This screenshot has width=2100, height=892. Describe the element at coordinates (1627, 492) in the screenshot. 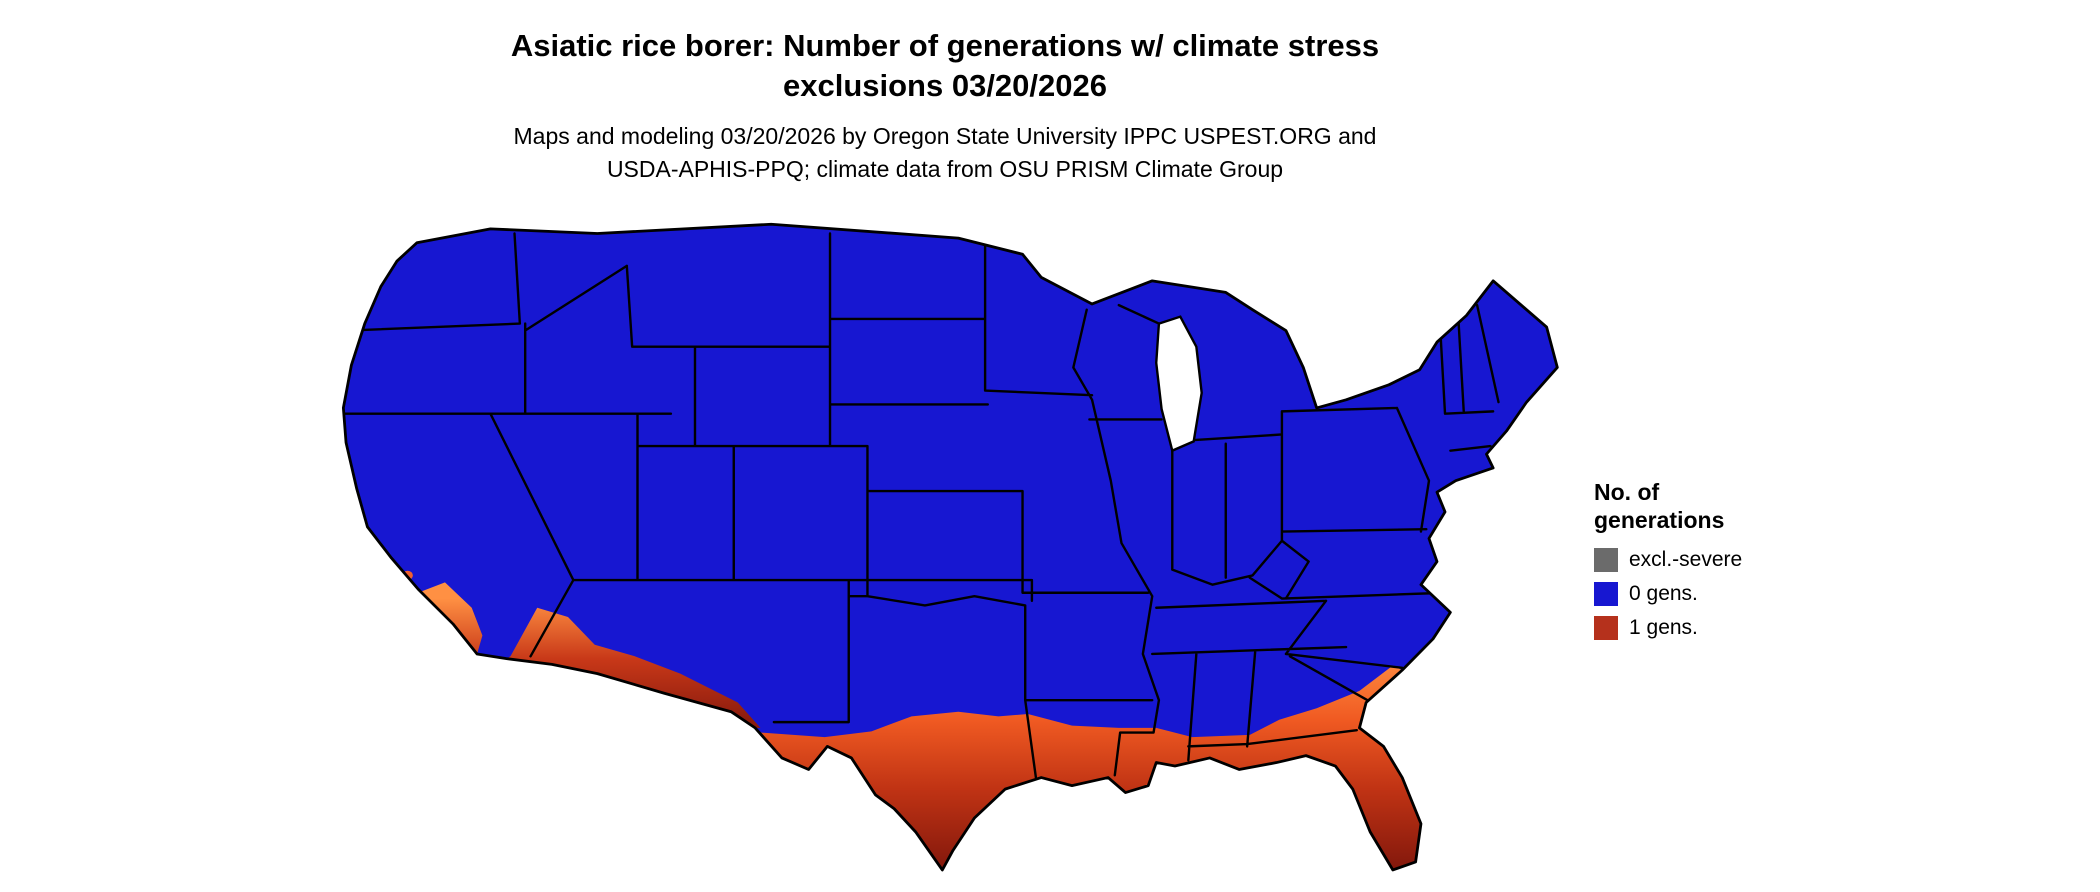

I see `legend-title-line1: No. of` at that location.